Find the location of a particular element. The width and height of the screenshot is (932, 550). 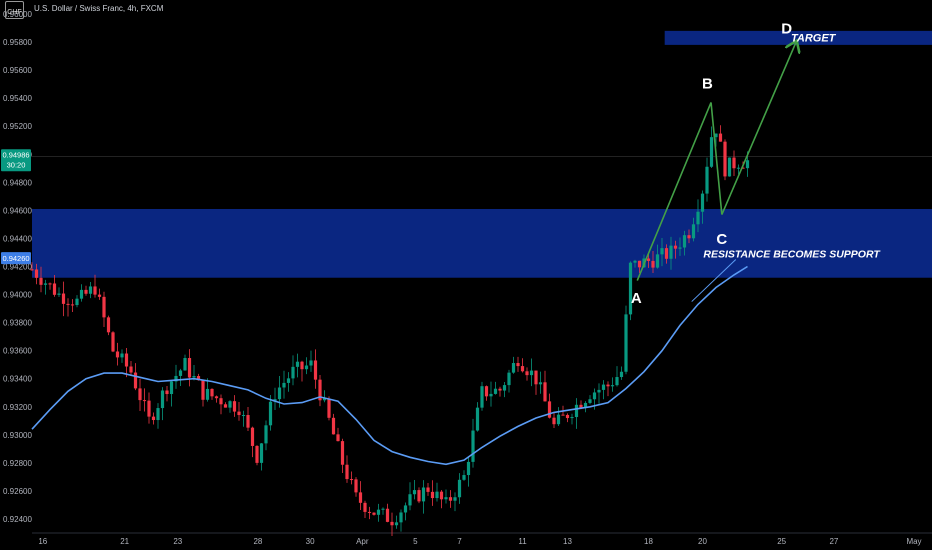

symbol-logo: CHF is located at coordinates (14, 10).